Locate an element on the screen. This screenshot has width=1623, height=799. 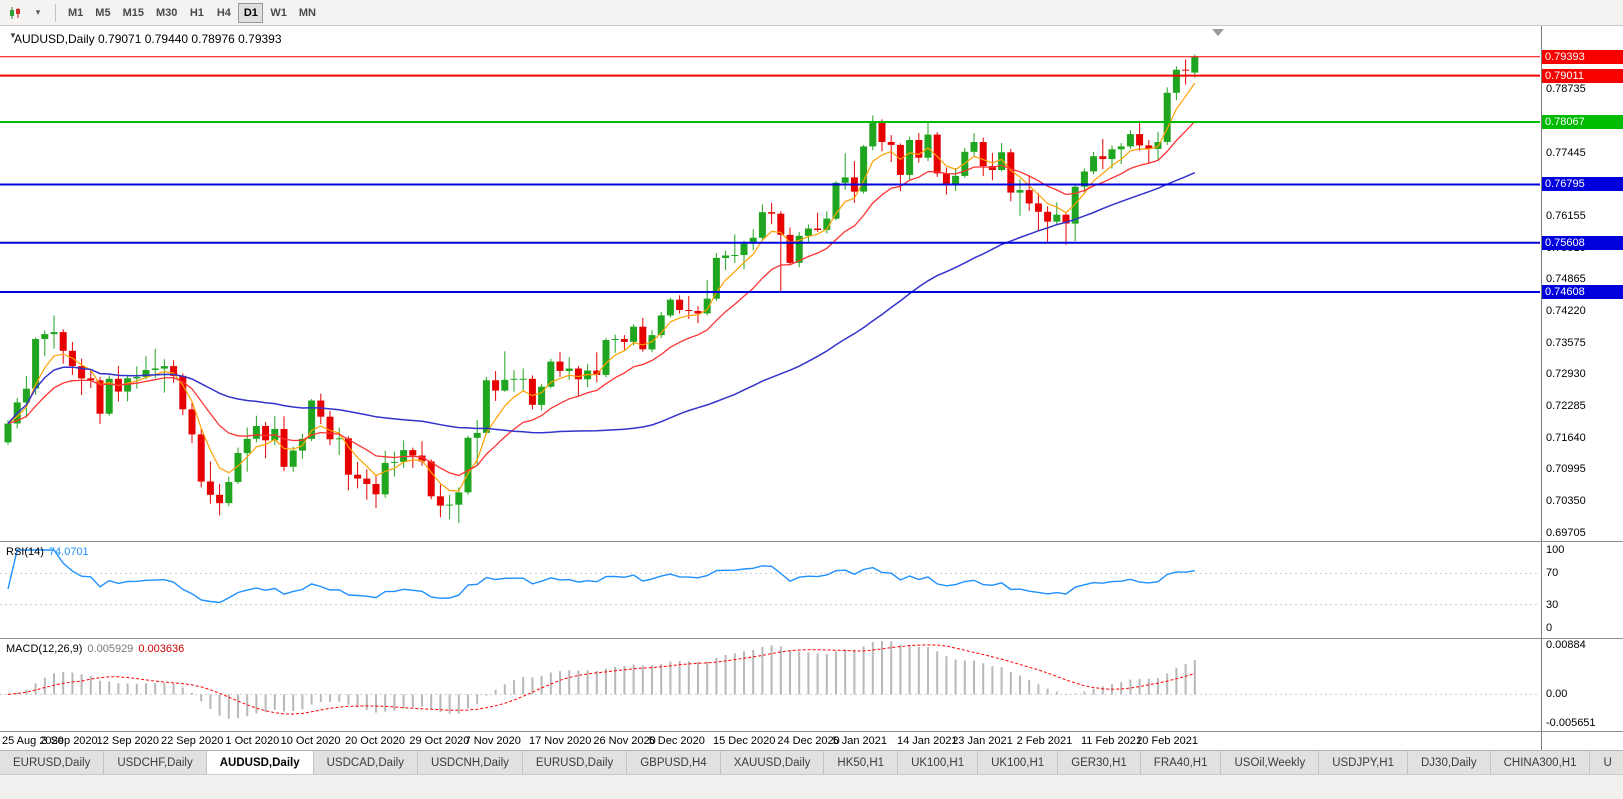
toolbar-dropdown-caret: ▾ is located at coordinates (38, 12).